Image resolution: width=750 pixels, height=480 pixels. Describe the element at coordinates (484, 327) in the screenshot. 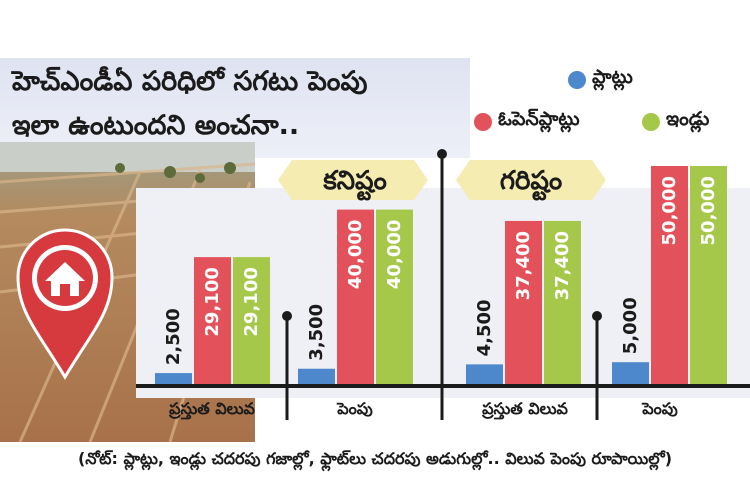

I see `data-label: 4,500` at that location.